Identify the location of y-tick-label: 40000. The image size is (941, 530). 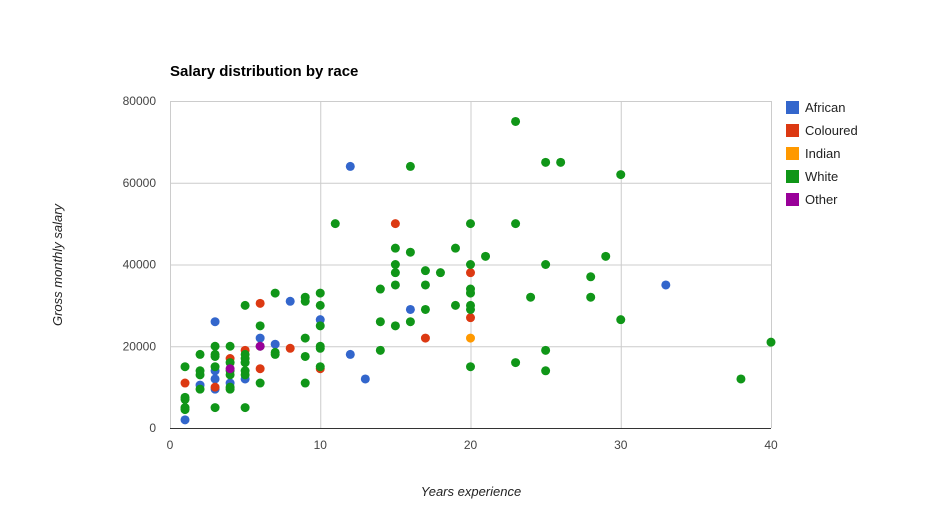
(140, 265).